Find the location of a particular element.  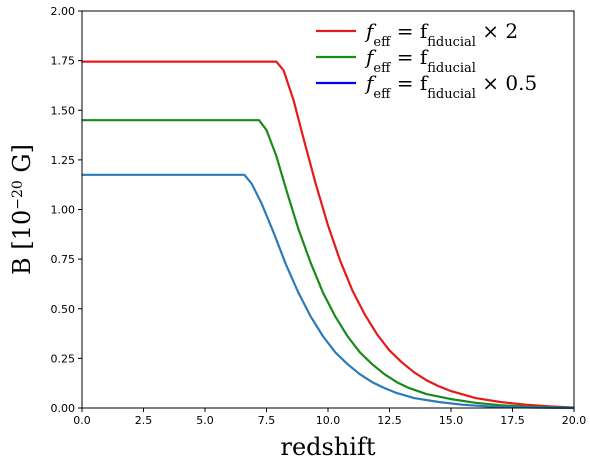

y-tick-label: 0.00 is located at coordinates (63, 408).